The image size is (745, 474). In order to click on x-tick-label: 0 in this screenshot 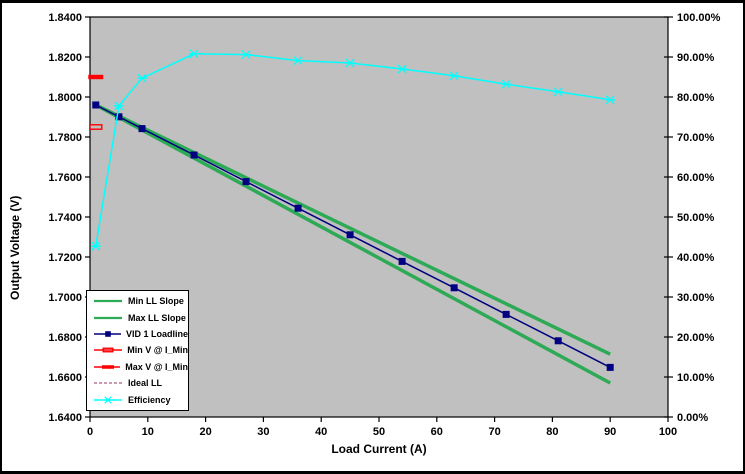, I will do `click(90, 432)`.